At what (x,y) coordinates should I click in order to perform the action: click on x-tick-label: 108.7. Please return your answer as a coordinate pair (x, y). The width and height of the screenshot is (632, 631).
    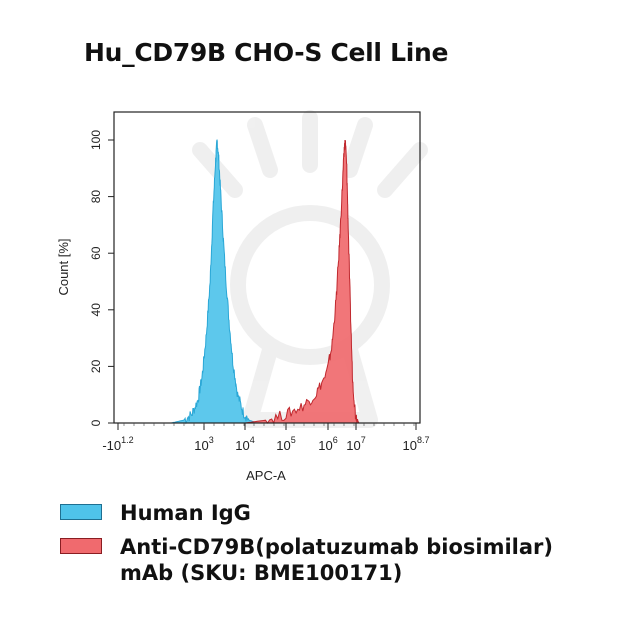
    Looking at the image, I should click on (416, 444).